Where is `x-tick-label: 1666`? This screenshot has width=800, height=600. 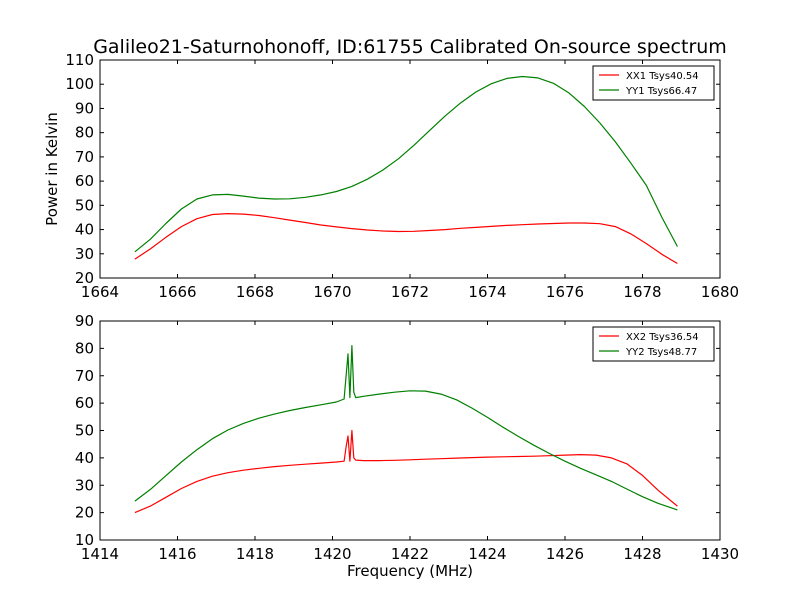 x-tick-label: 1666 is located at coordinates (177, 292).